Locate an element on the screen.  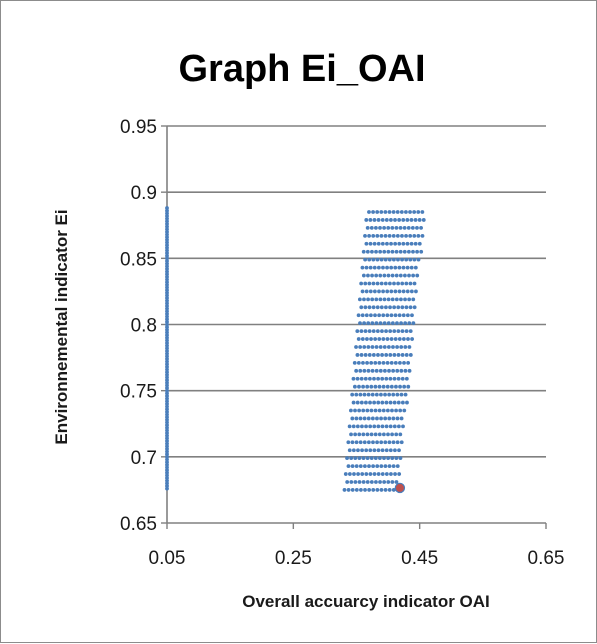
chart-title: Graph Ei_OAI is located at coordinates (301, 69).